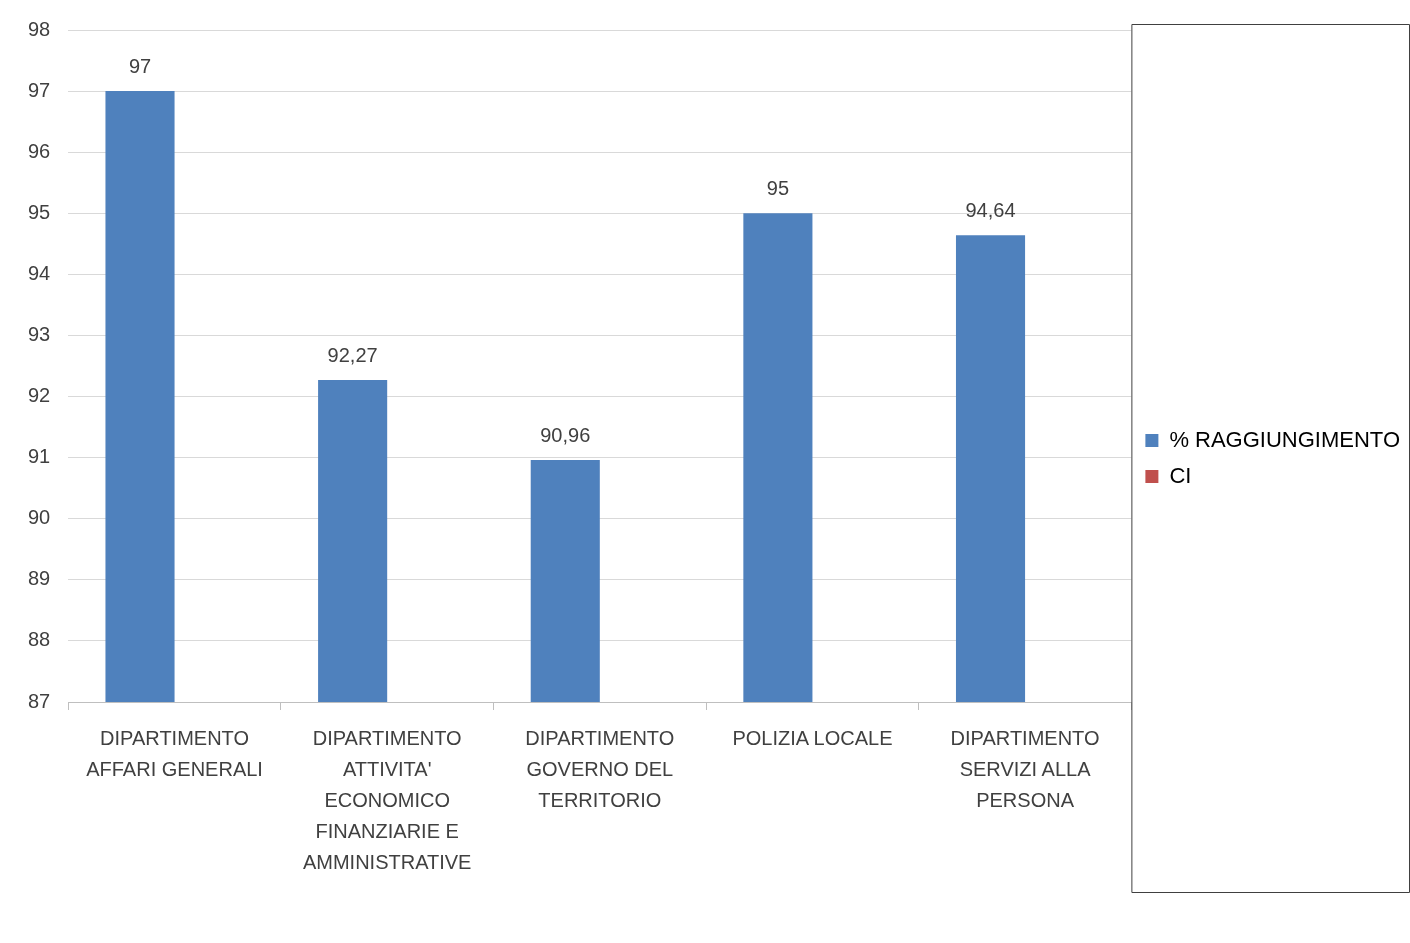  I want to click on y-tick-label: 92, so click(39, 395).